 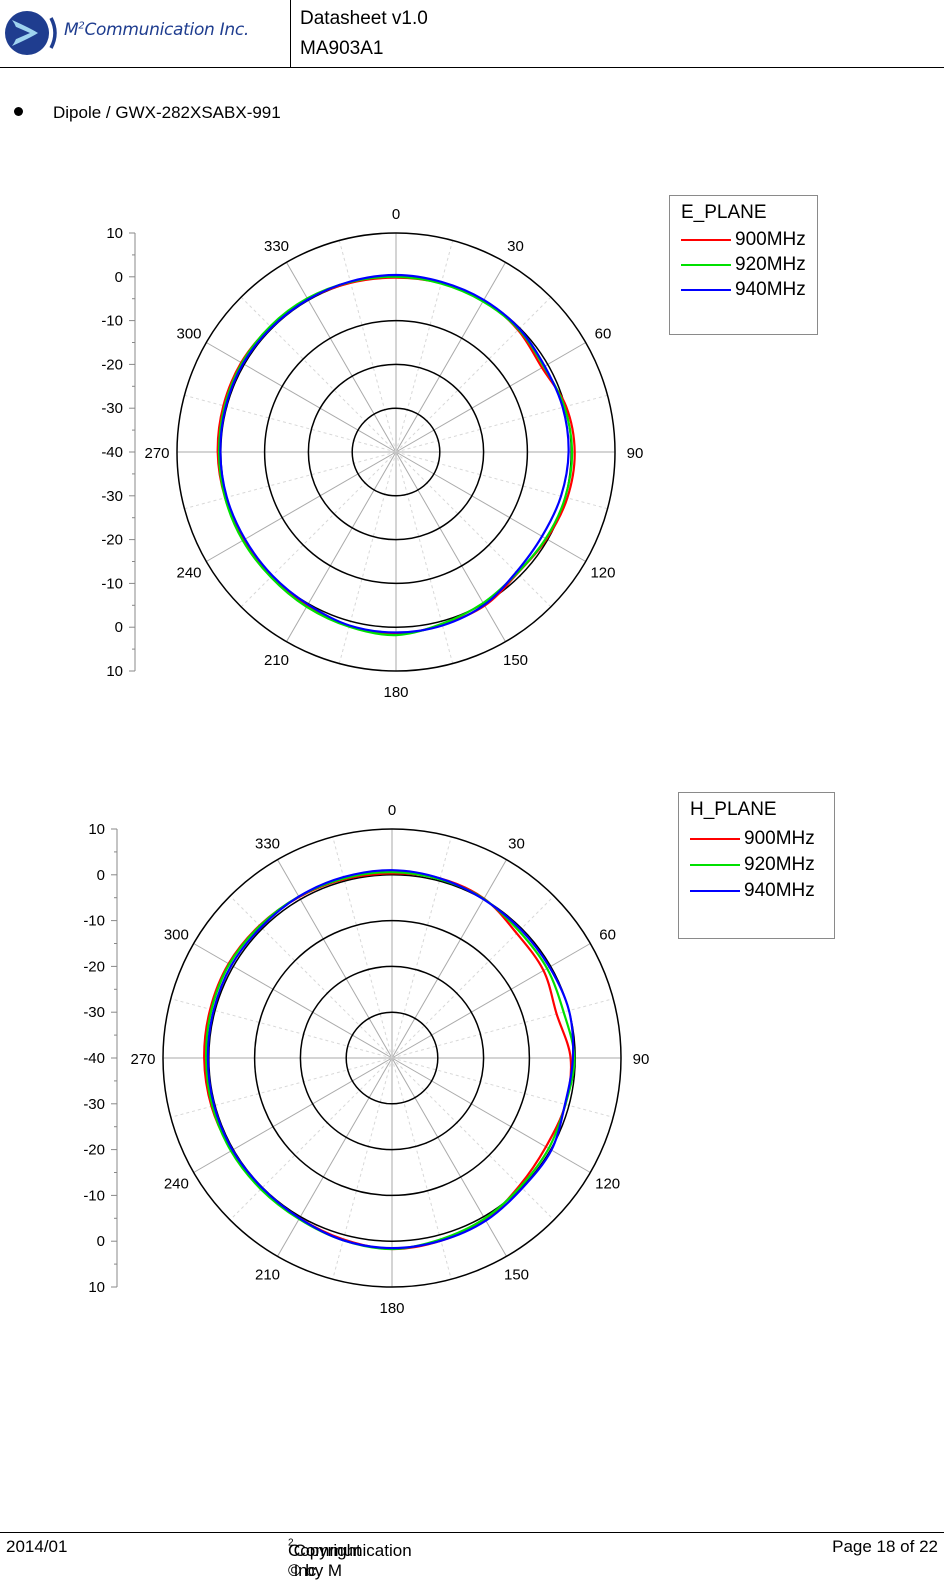 I want to click on doc-title: Datasheet v1.0, so click(x=364, y=18).